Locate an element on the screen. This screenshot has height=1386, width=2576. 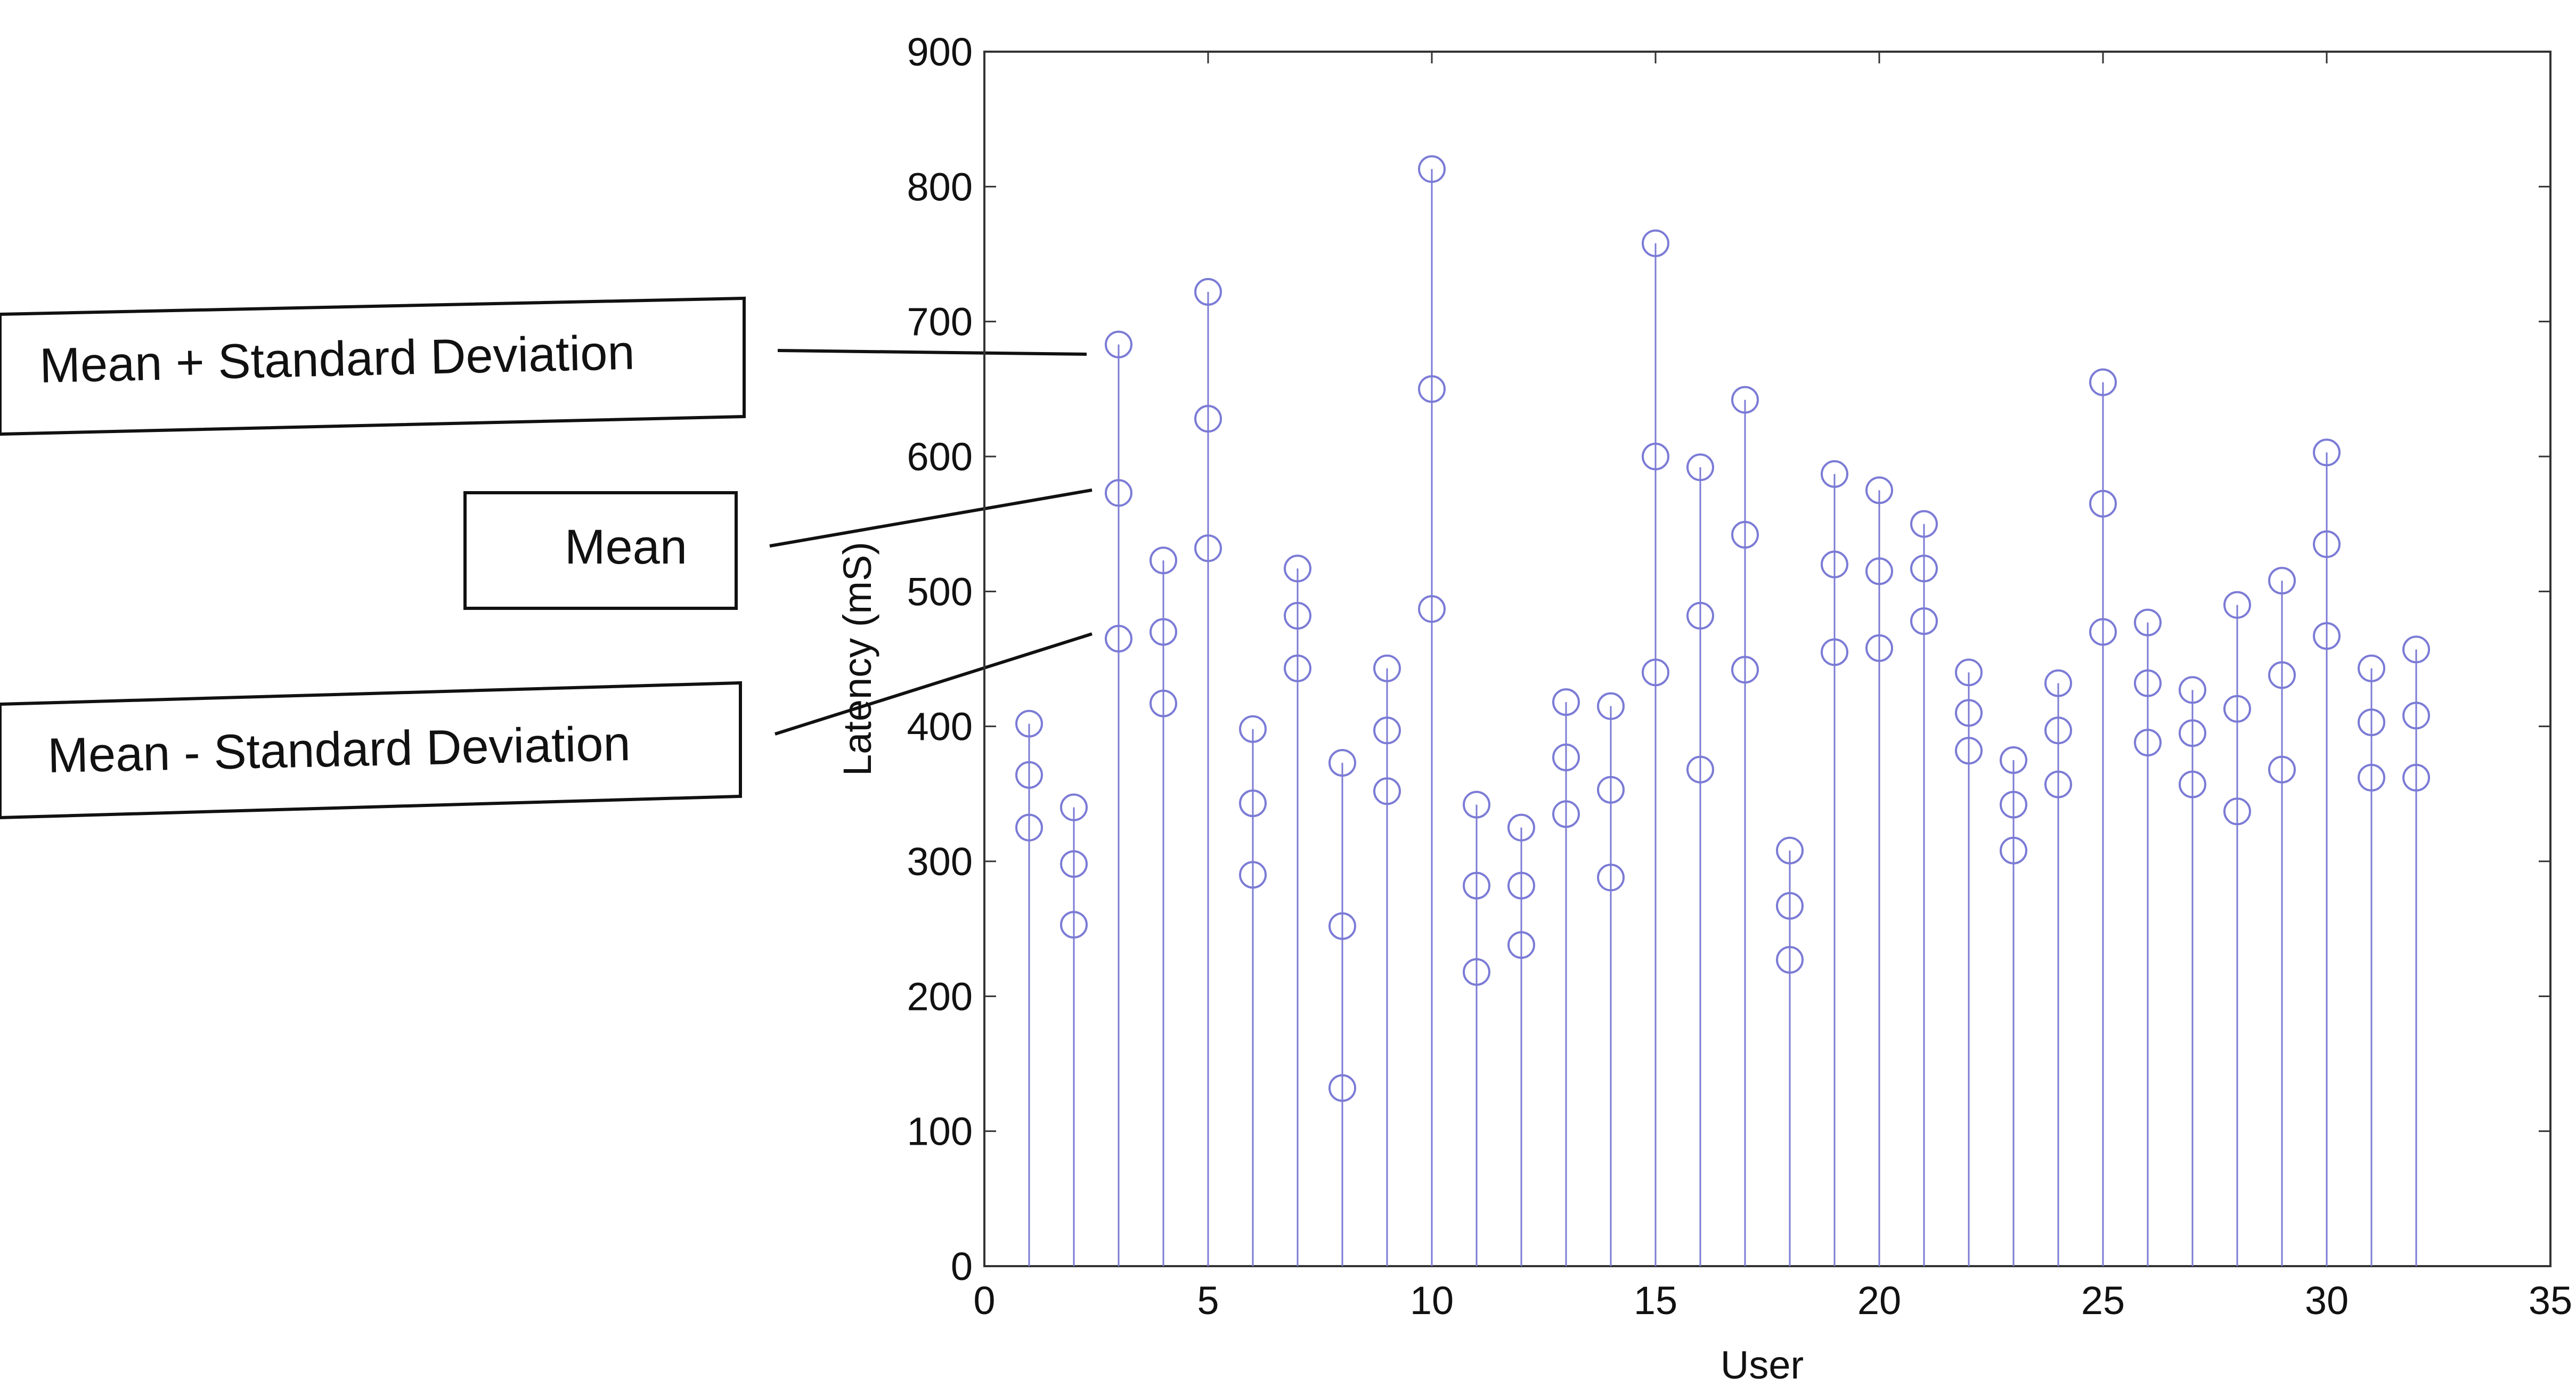
y-tick-label: 300 is located at coordinates (940, 861).